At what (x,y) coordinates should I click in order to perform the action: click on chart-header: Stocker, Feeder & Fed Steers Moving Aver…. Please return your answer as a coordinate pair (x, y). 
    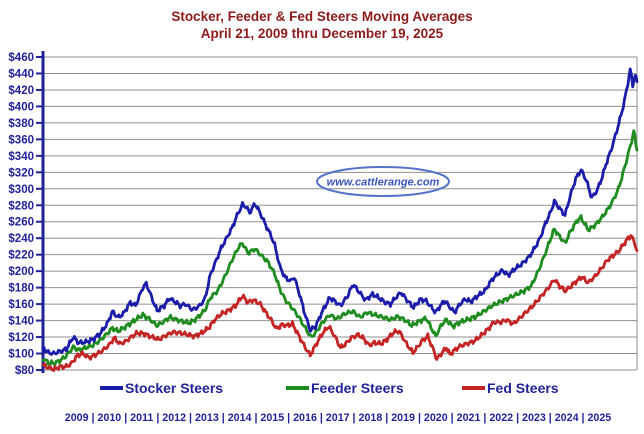
    Looking at the image, I should click on (322, 21).